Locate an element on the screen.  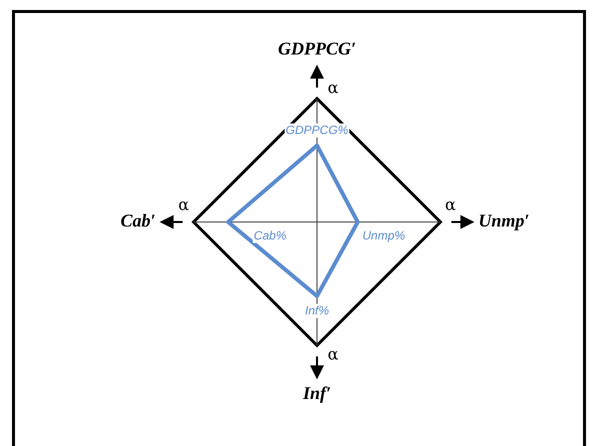
text: Unmp% is located at coordinates (384, 235).